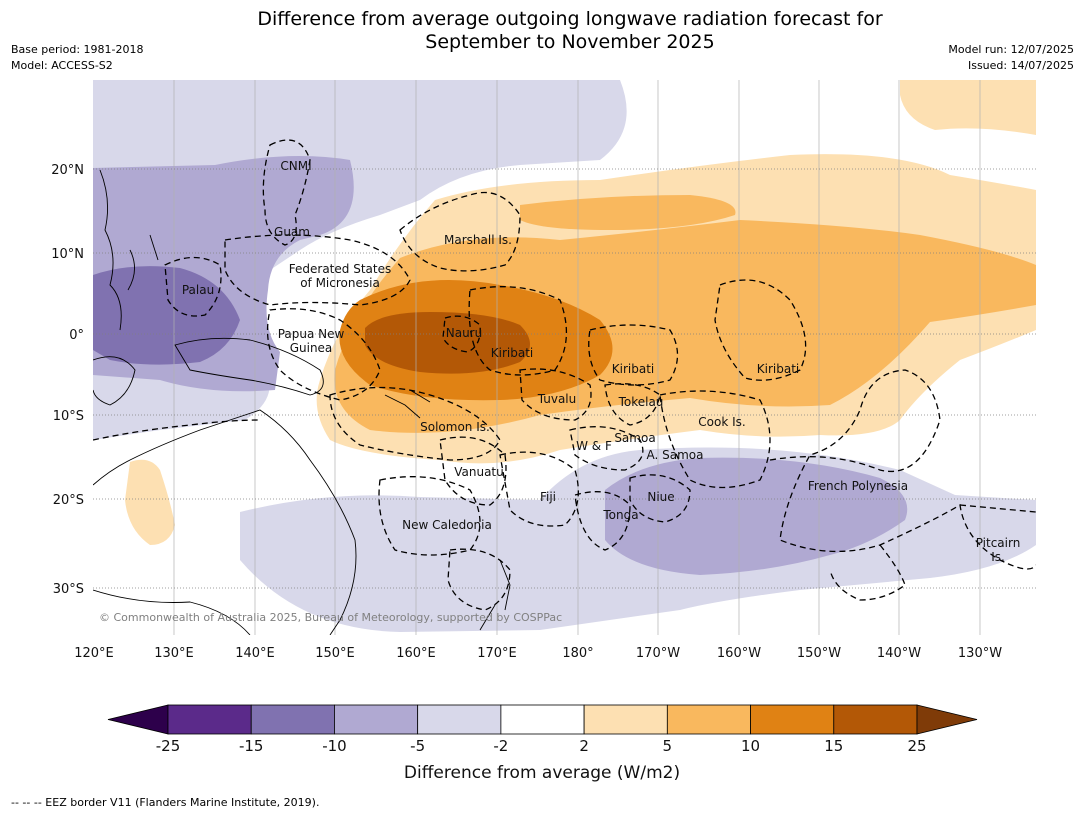 This screenshot has width=1085, height=816. I want to click on eez-micronesia, so click(317, 270).